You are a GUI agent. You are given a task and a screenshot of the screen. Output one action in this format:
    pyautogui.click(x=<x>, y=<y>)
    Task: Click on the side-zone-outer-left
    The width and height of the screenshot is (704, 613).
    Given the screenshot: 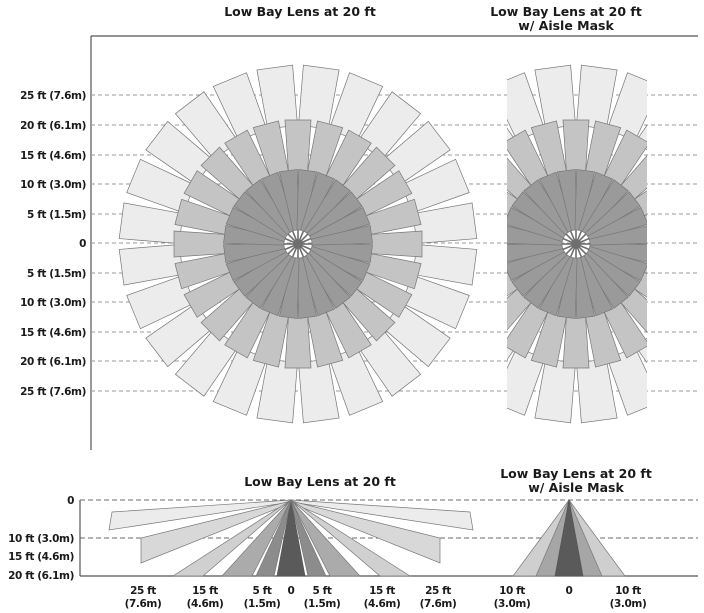 What is the action you would take?
    pyautogui.click(x=231, y=538)
    